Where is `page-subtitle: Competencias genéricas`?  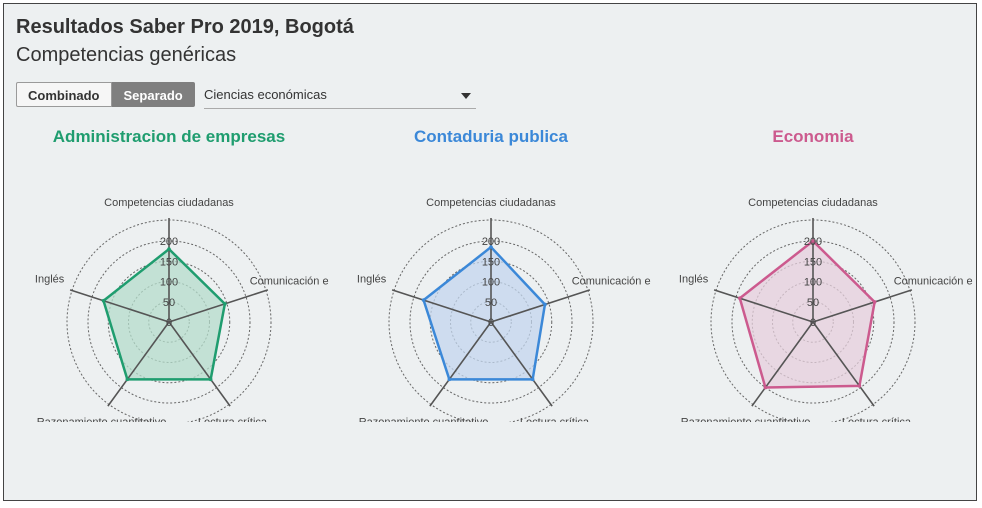 page-subtitle: Competencias genéricas is located at coordinates (126, 55).